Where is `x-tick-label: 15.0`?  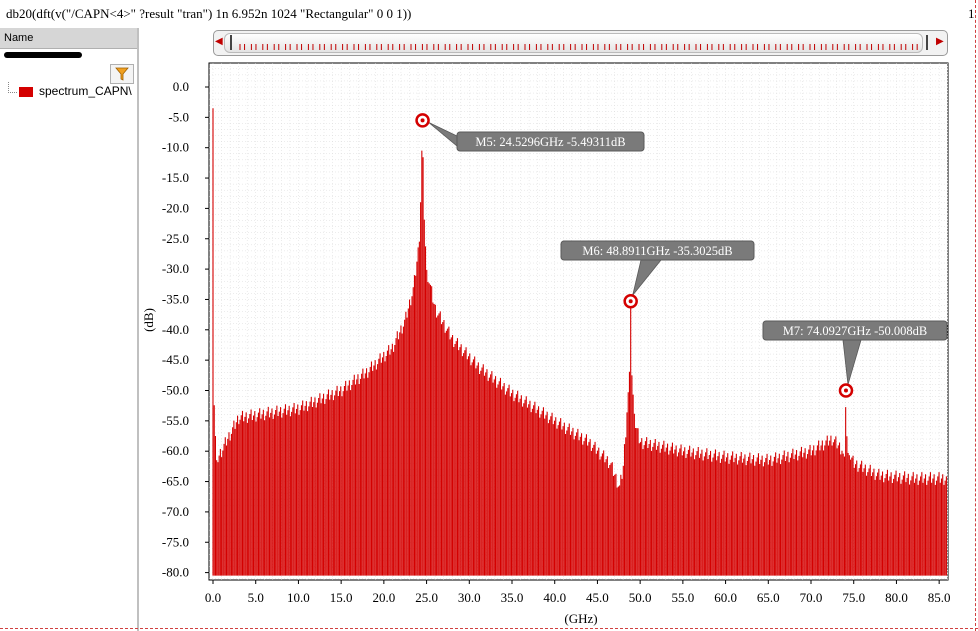
x-tick-label: 15.0 is located at coordinates (341, 597).